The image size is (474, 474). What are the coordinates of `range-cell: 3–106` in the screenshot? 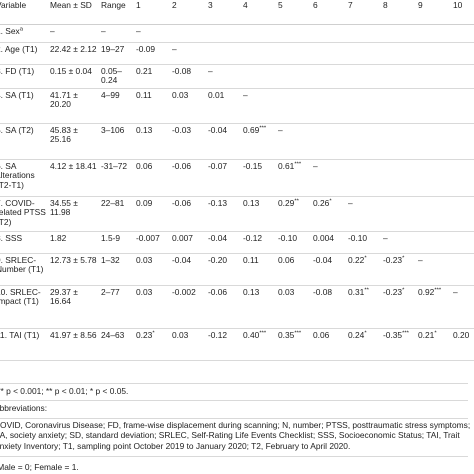 It's located at (113, 130).